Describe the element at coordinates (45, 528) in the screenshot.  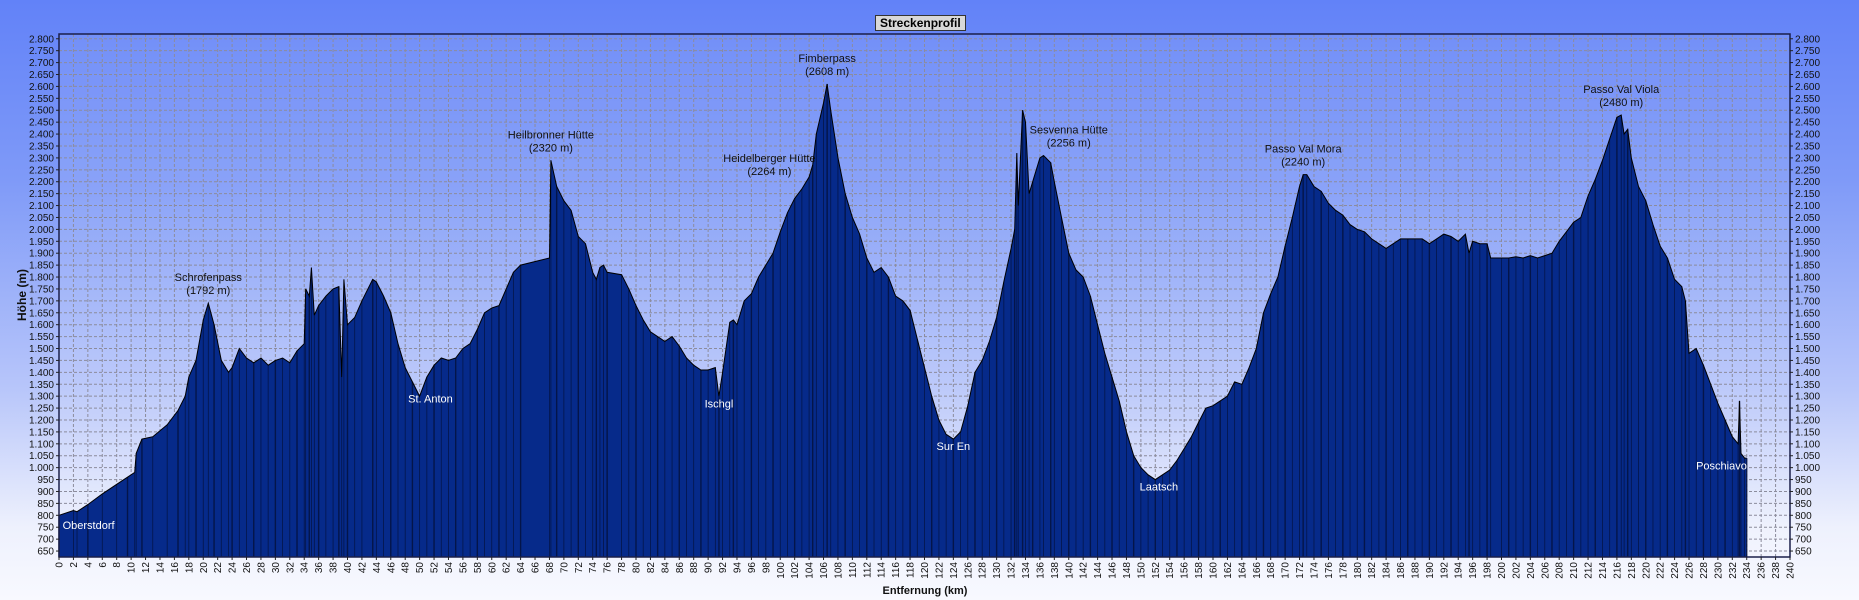
I see `y-tick-label: 750` at that location.